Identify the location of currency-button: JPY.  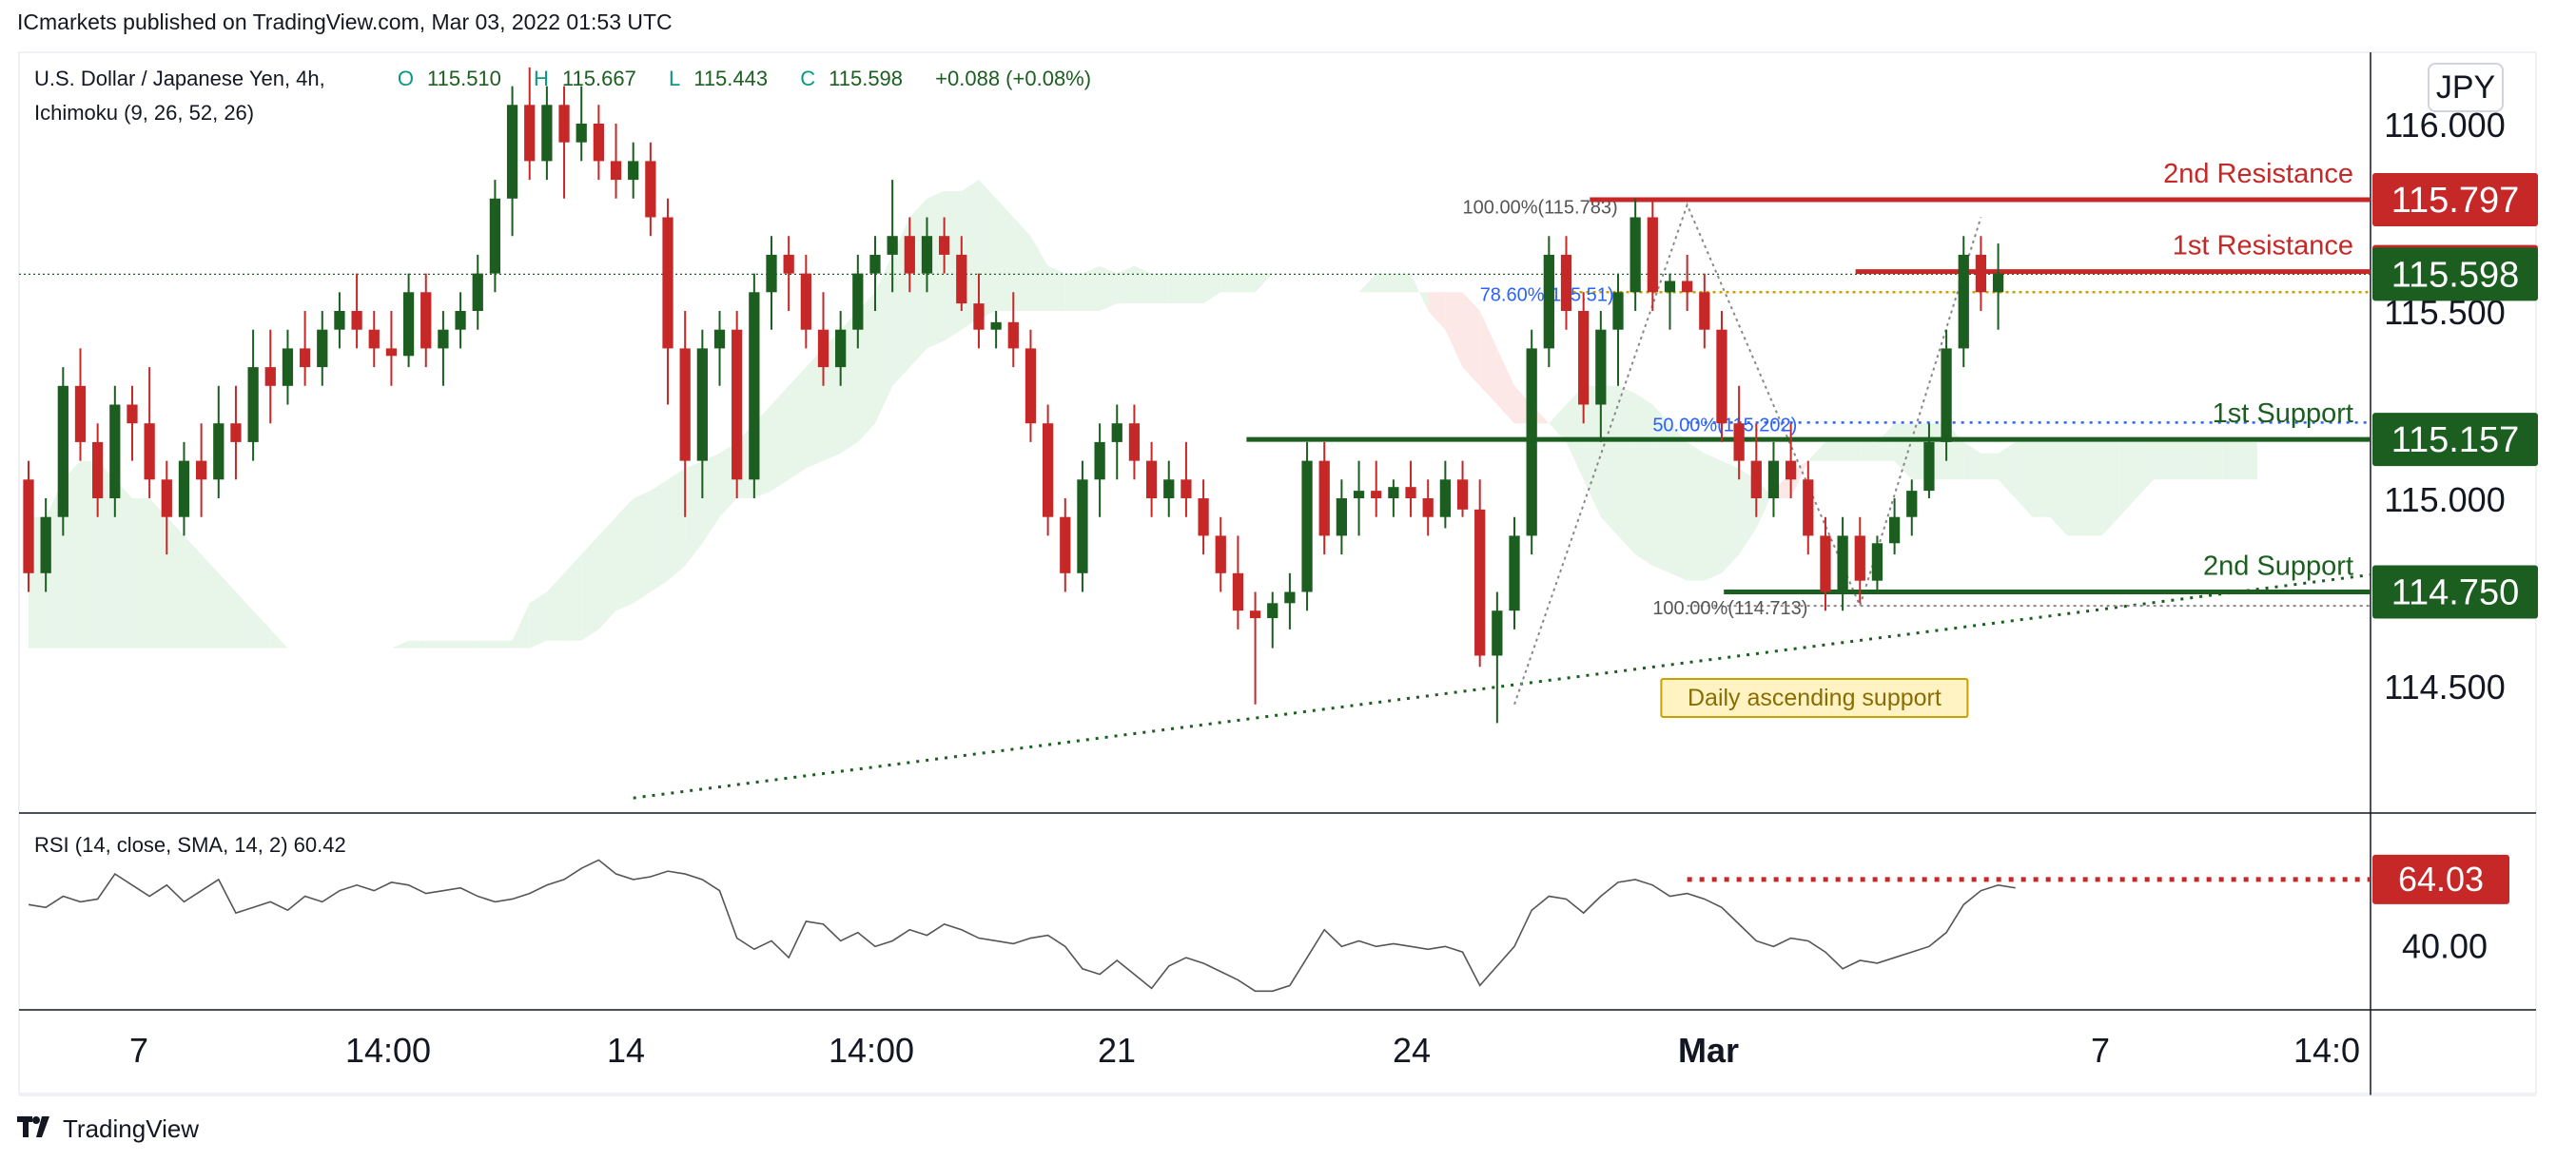
(2466, 87).